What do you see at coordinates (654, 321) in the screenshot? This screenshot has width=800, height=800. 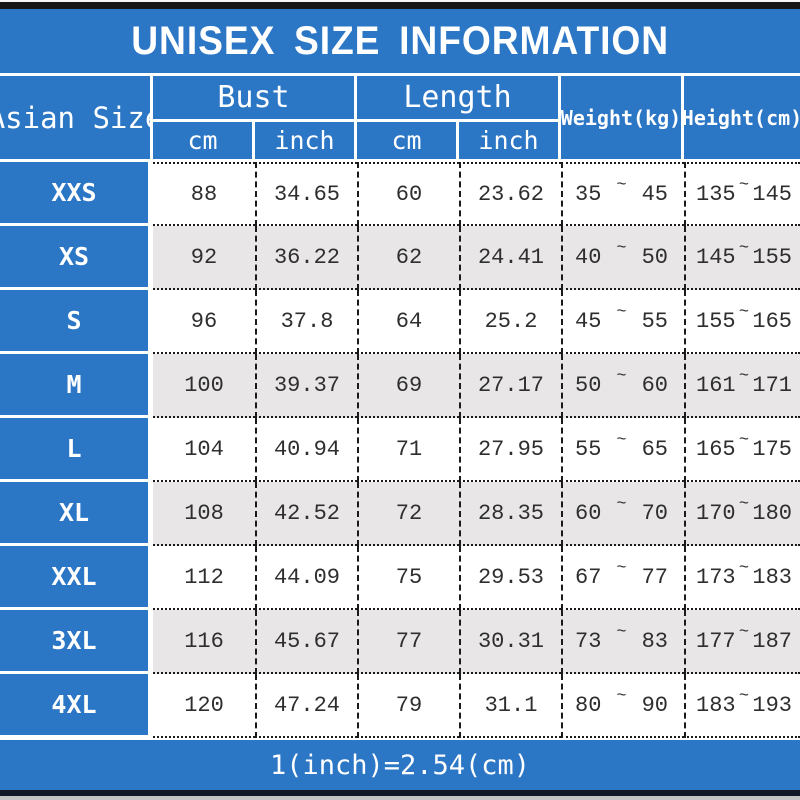 I see `weight-max-value: 55` at bounding box center [654, 321].